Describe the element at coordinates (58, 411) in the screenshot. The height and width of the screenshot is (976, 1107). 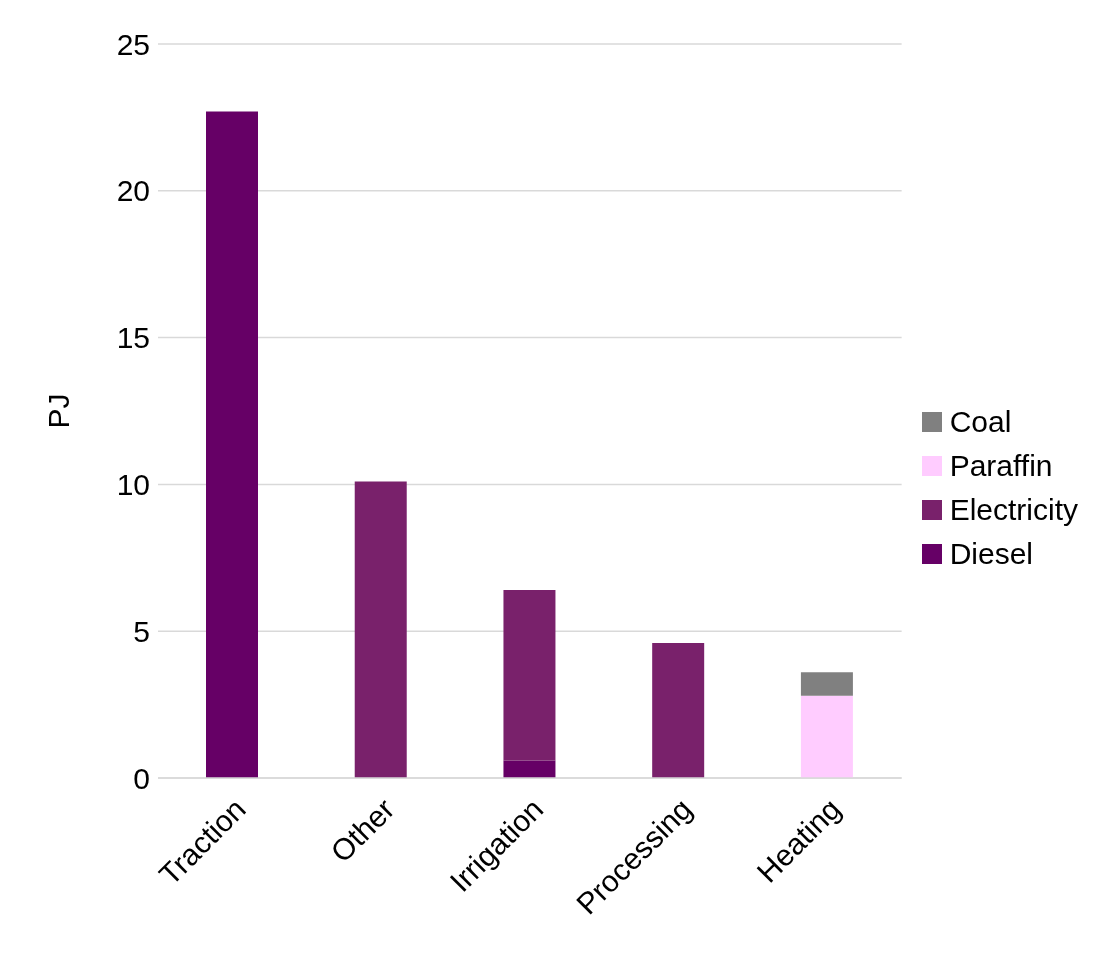
I see `y-axis-title: PJ` at that location.